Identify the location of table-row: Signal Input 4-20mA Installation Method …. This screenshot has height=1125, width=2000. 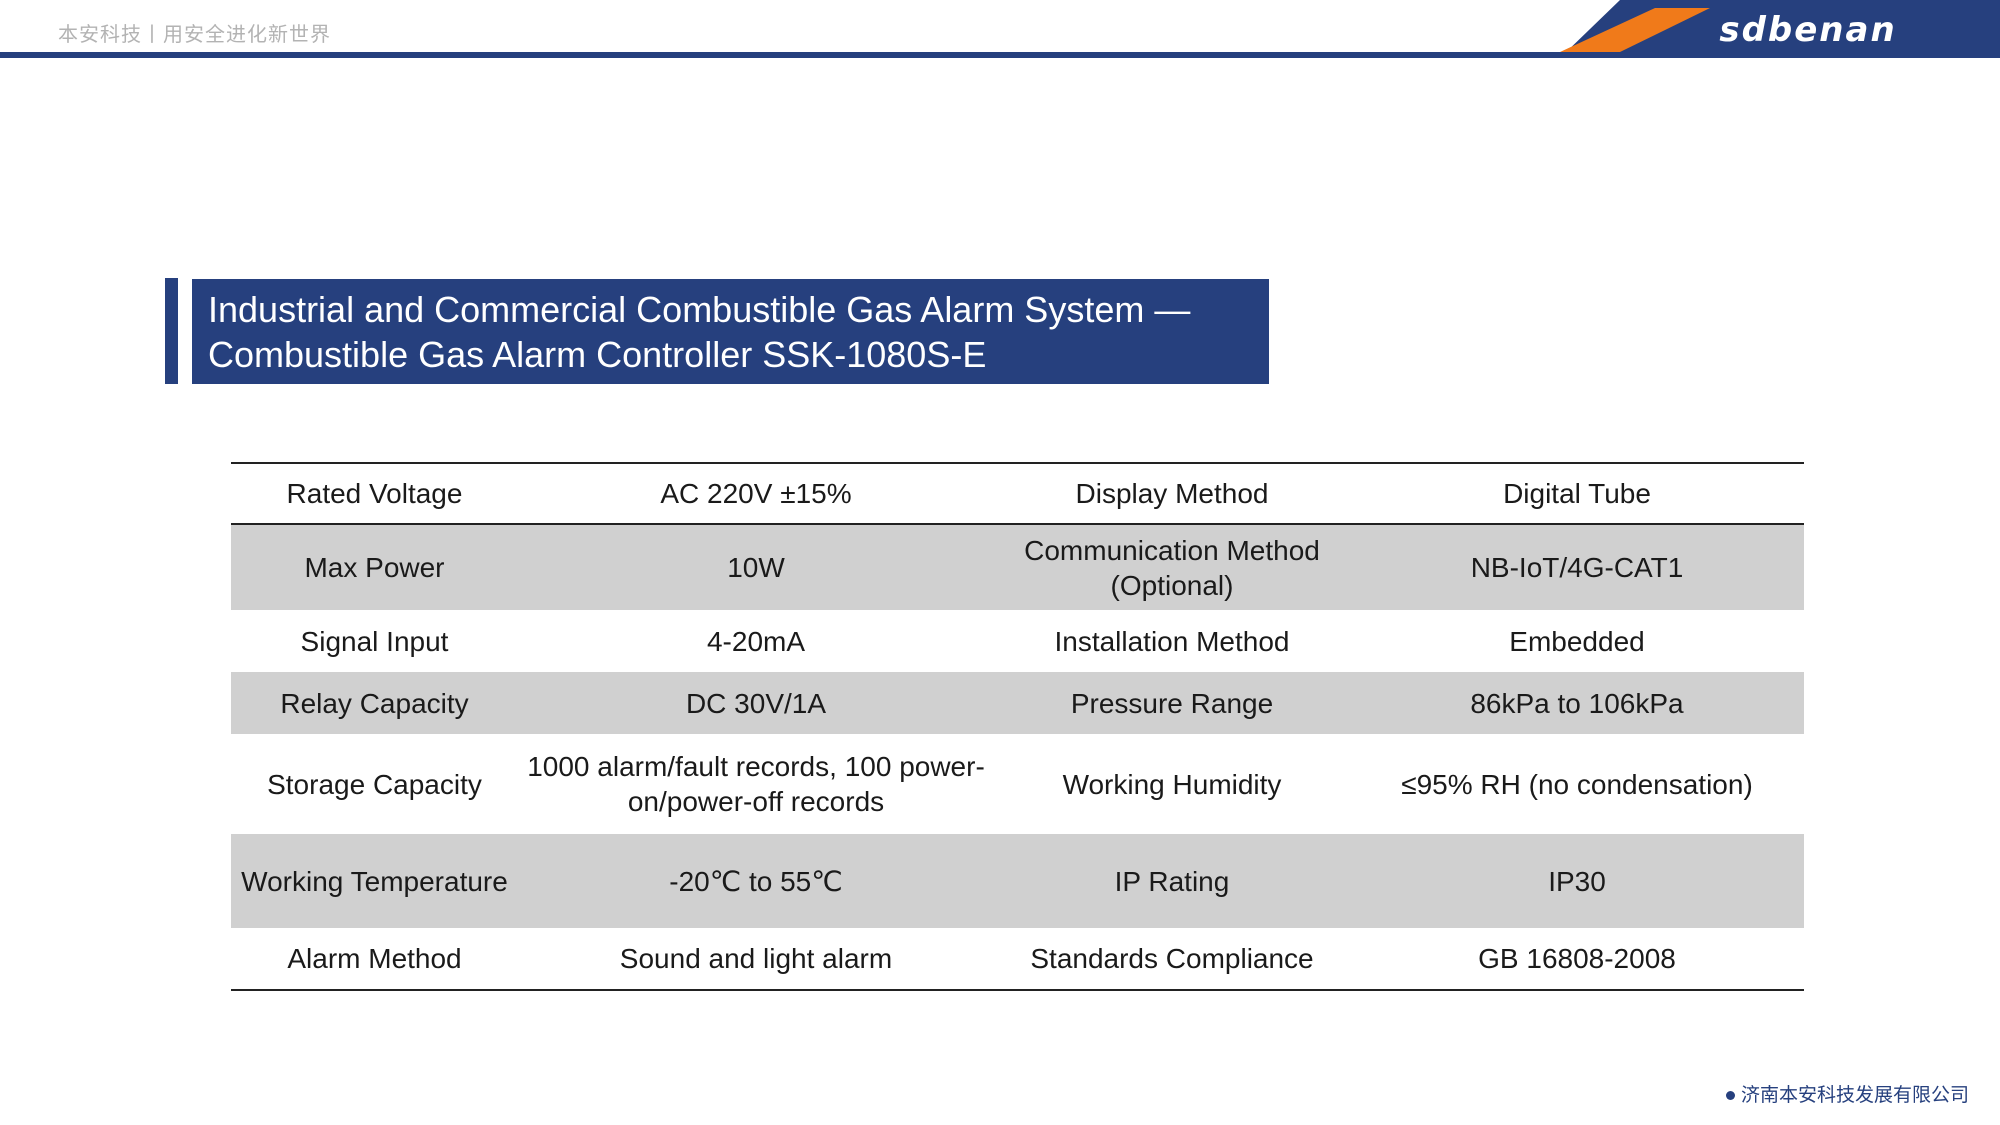
(1017, 641).